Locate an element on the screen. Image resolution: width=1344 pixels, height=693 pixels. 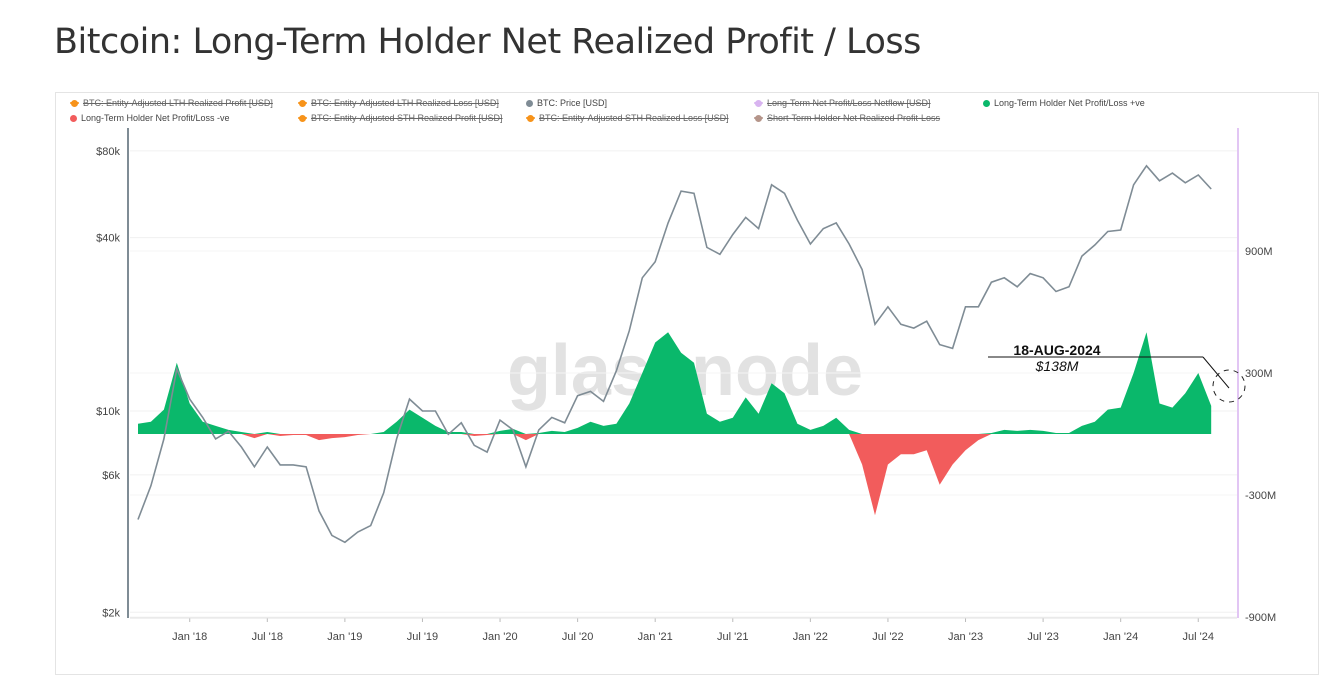
y-right-tick-label: 900M is located at coordinates (1259, 252).